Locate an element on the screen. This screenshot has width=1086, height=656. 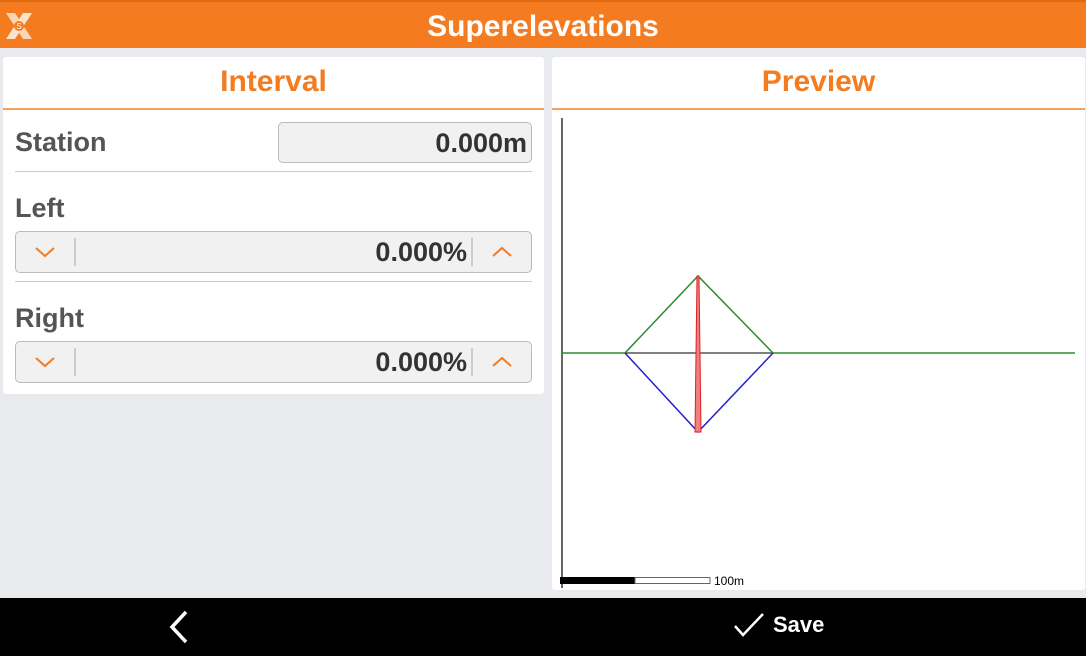
footer-bar: Save is located at coordinates (543, 627).